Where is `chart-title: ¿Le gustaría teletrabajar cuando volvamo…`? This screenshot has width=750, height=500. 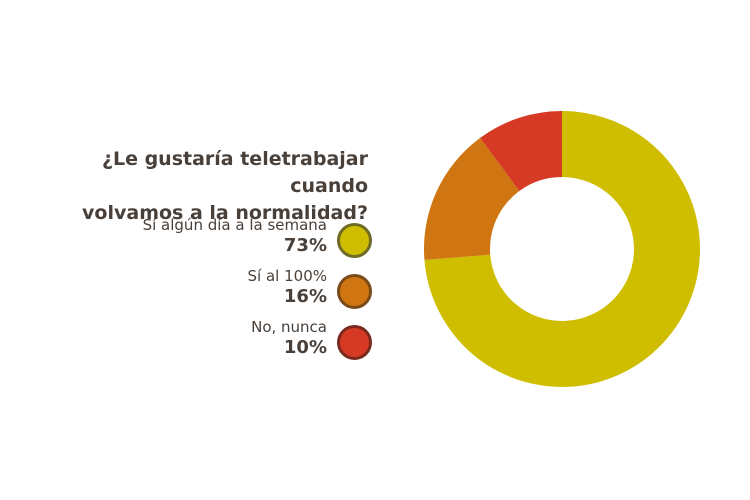 chart-title: ¿Le gustaría teletrabajar cuando volvamo… is located at coordinates (204, 186).